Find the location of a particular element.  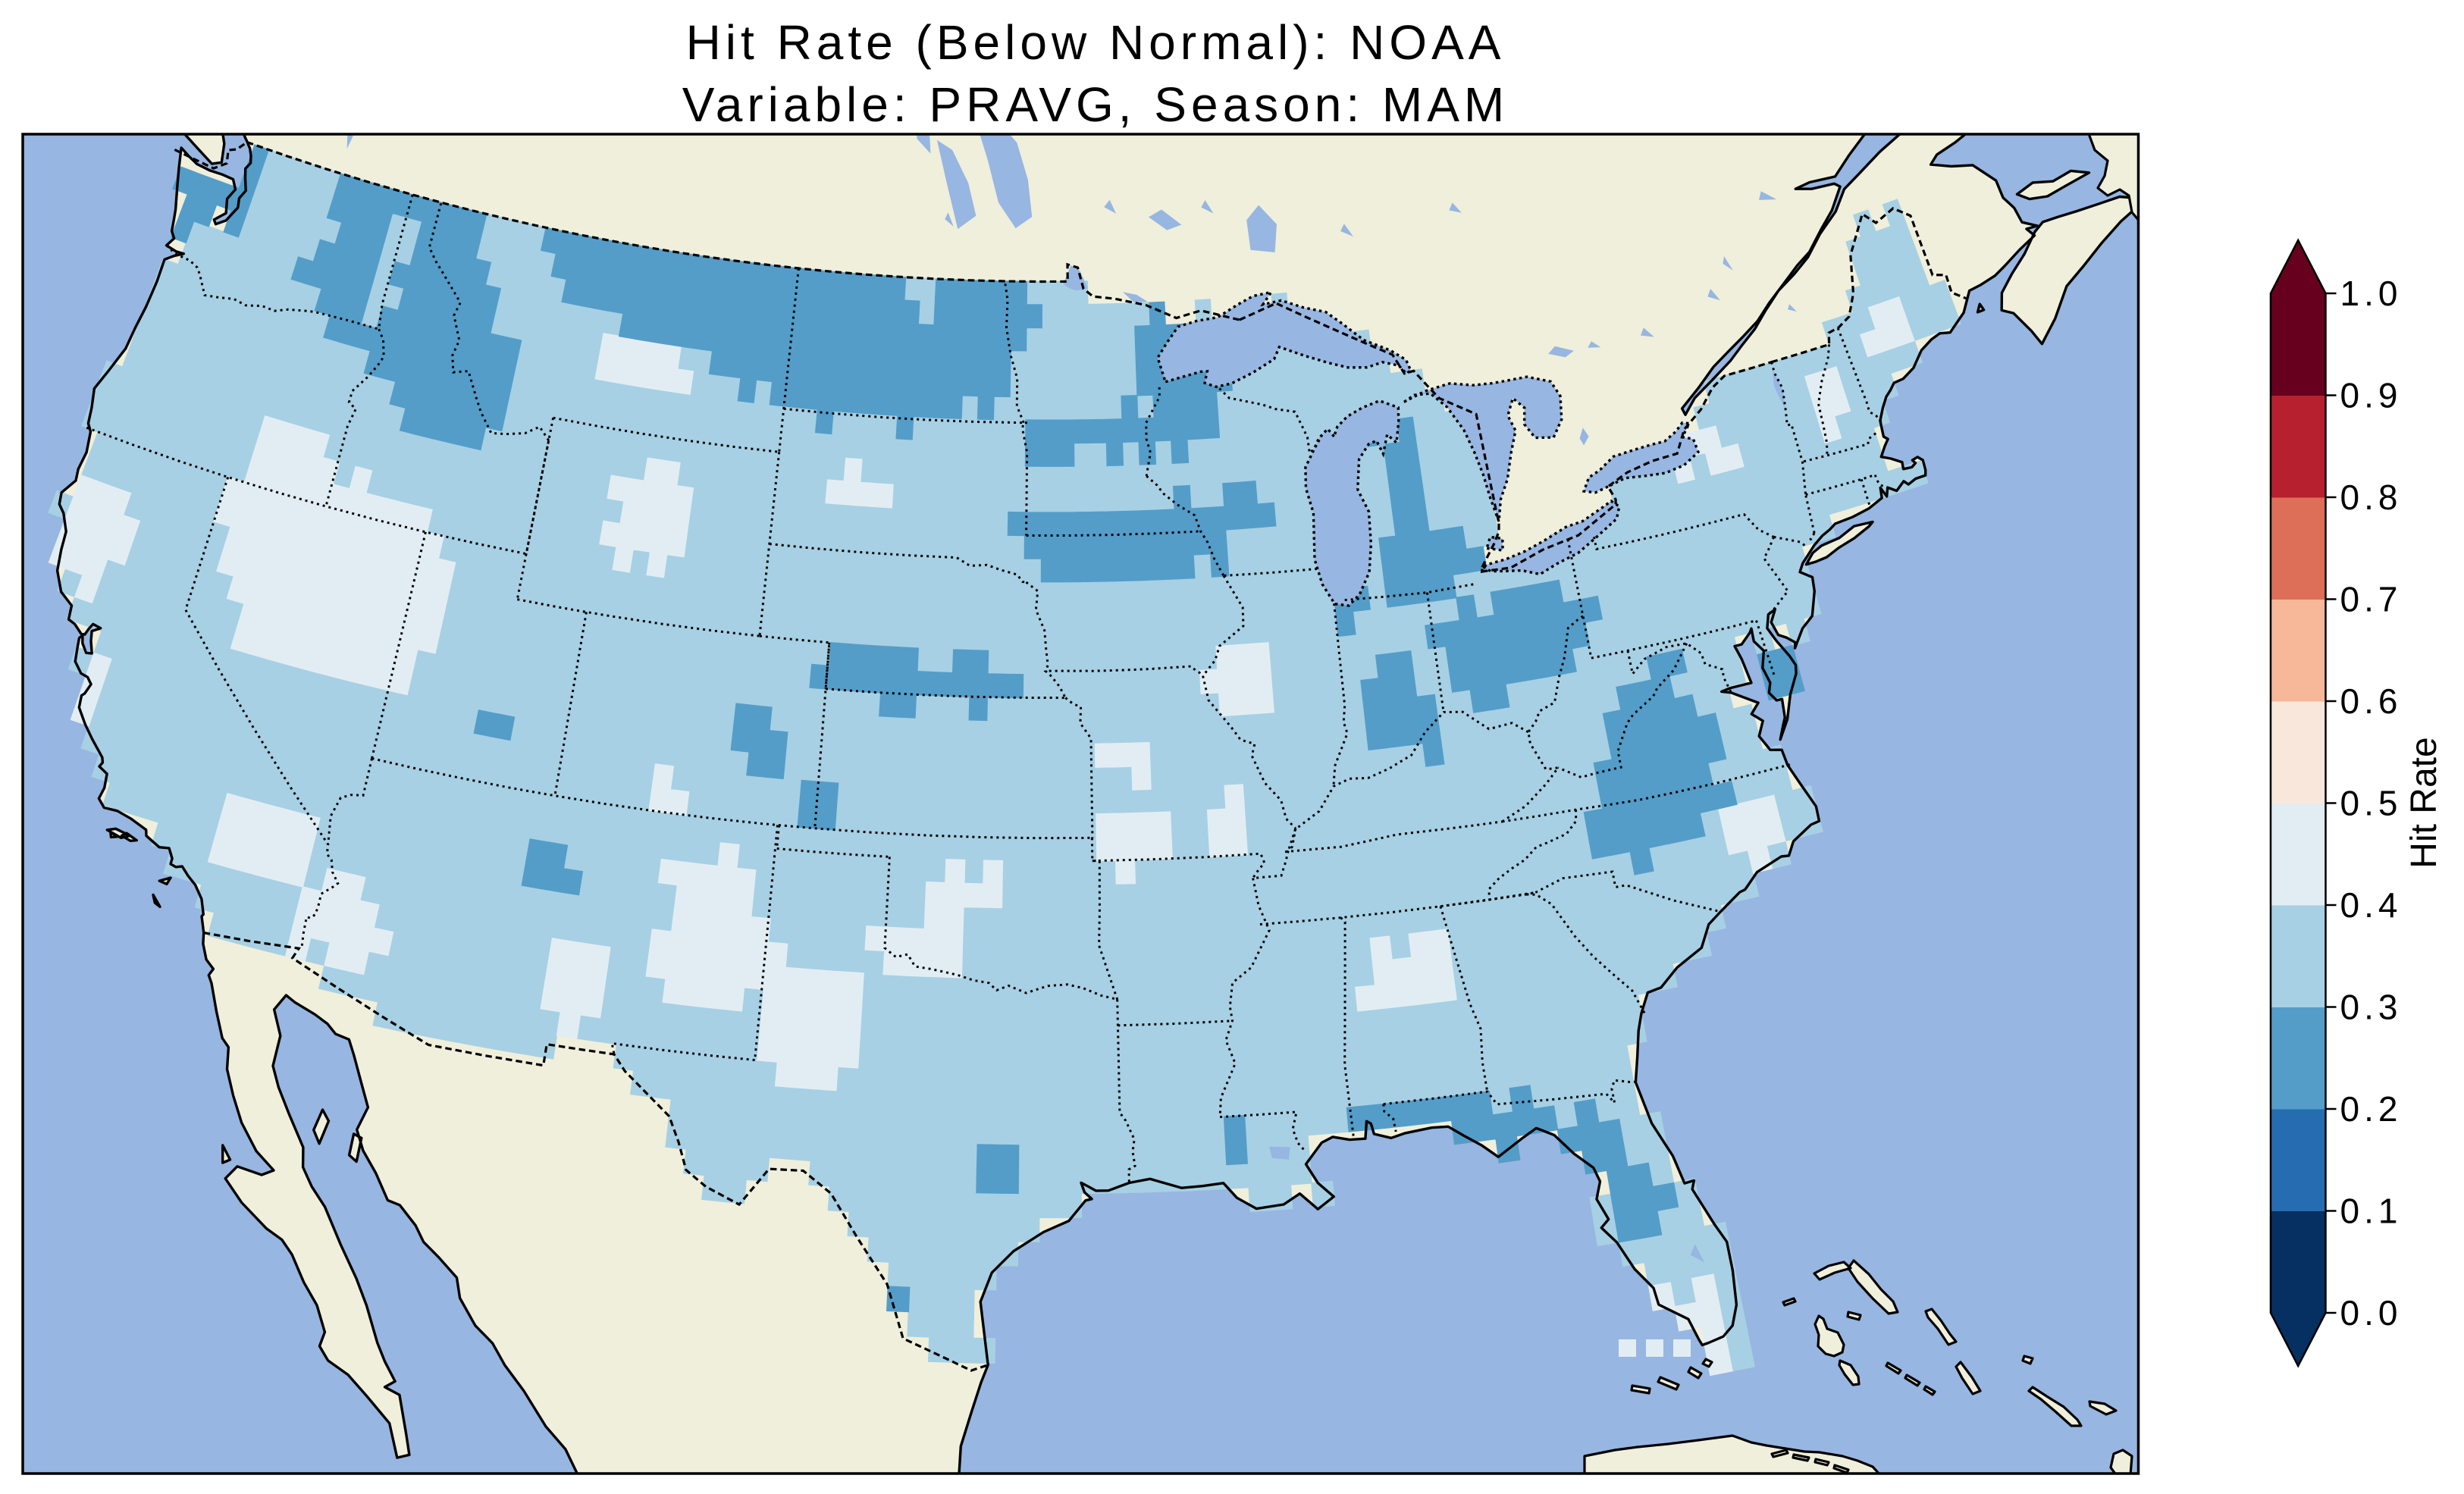

svg-text: 0.9 is located at coordinates (2371, 395).